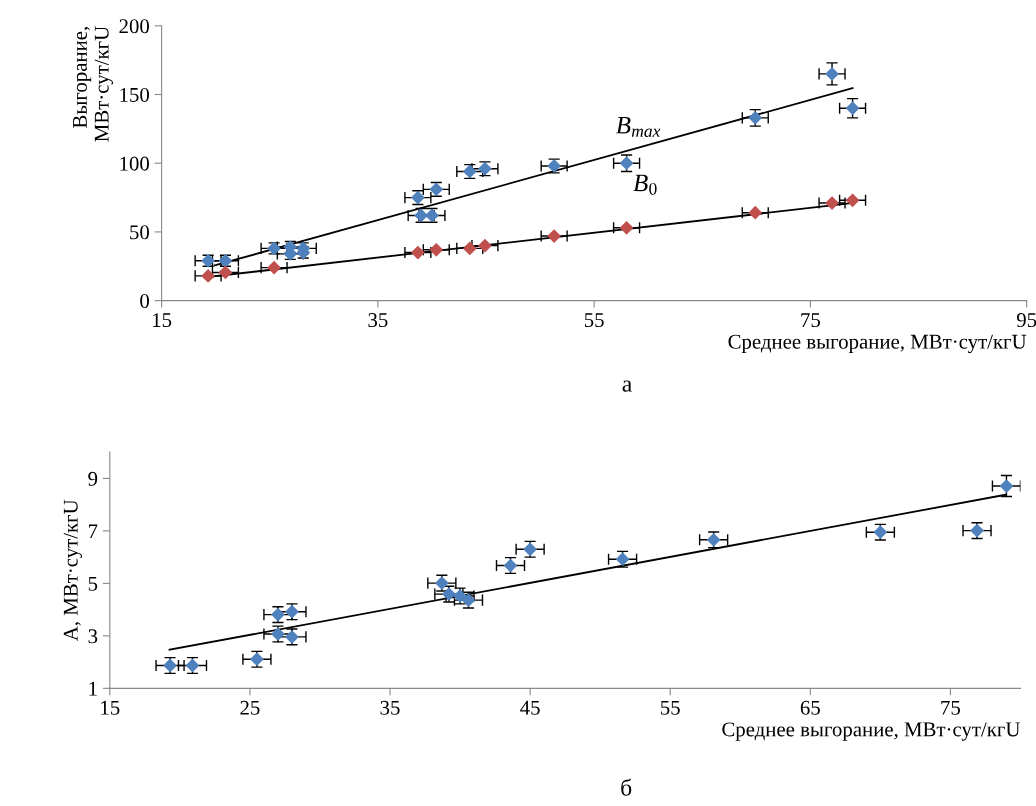 This screenshot has width=1036, height=806. Describe the element at coordinates (93, 478) in the screenshot. I see `y-tick-label: 9` at that location.